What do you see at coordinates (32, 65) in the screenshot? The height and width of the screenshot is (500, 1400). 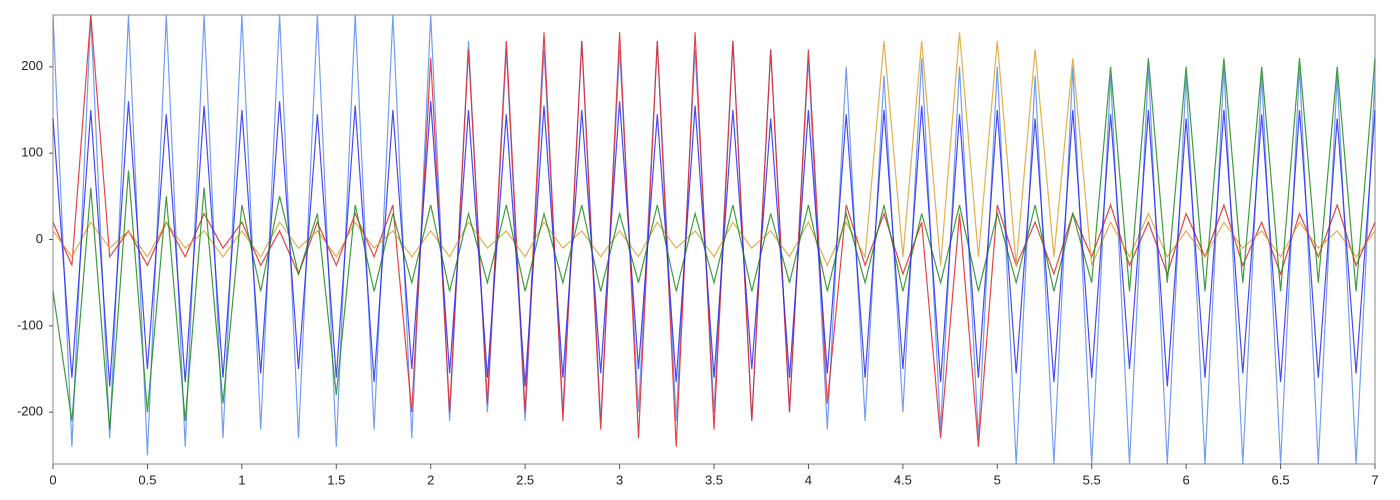 I see `y-tick-label: 200` at bounding box center [32, 65].